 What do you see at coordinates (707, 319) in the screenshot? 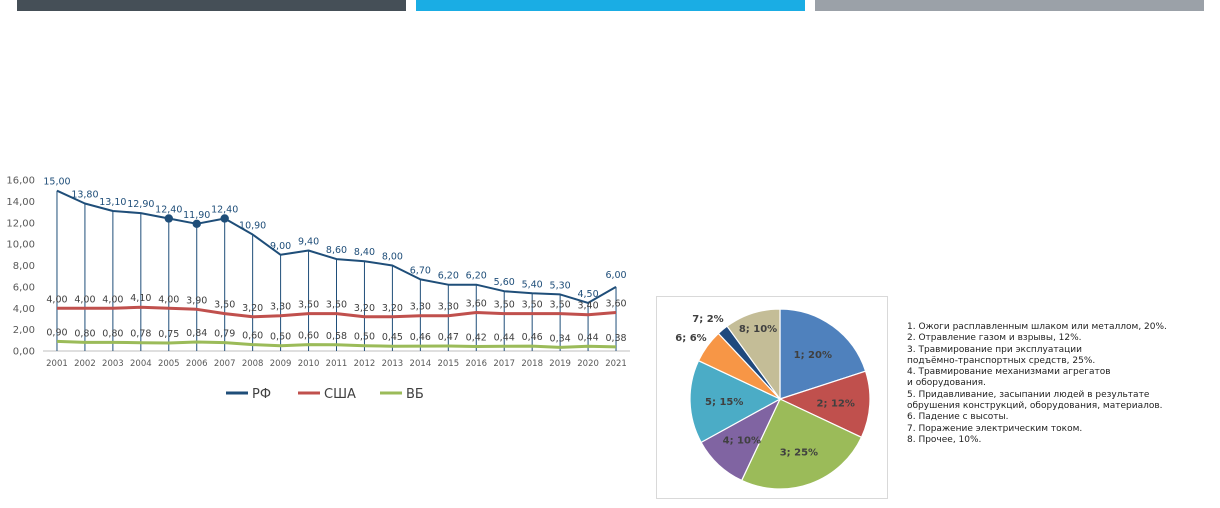
I see `pie-slice-label: 7; 2%` at bounding box center [707, 319].